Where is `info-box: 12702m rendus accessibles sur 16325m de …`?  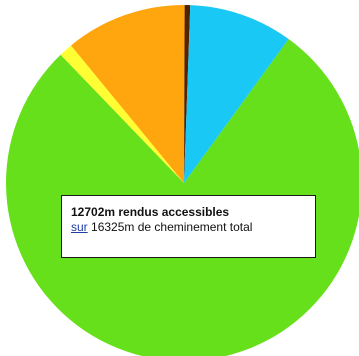
info-box: 12702m rendus accessibles sur 16325m de … is located at coordinates (188, 226).